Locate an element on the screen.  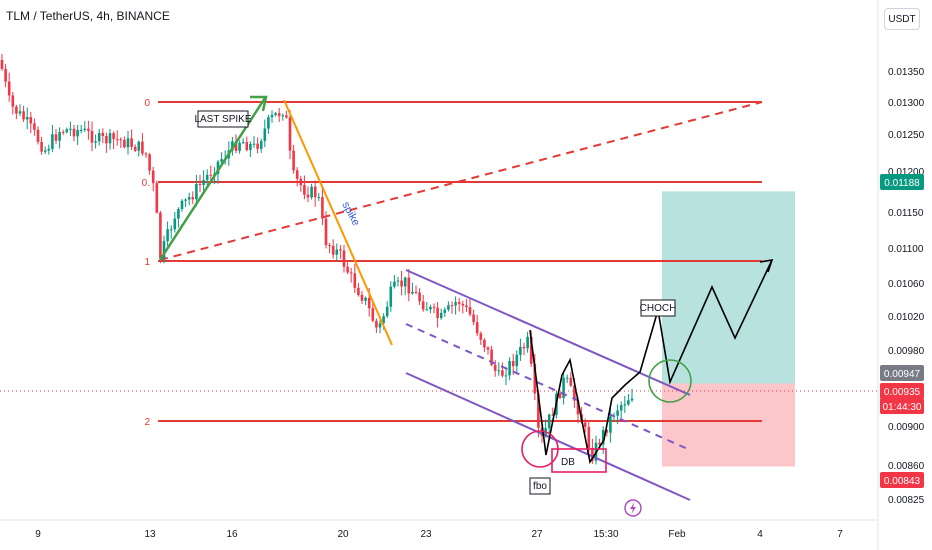
db-label: DB is located at coordinates (568, 462).